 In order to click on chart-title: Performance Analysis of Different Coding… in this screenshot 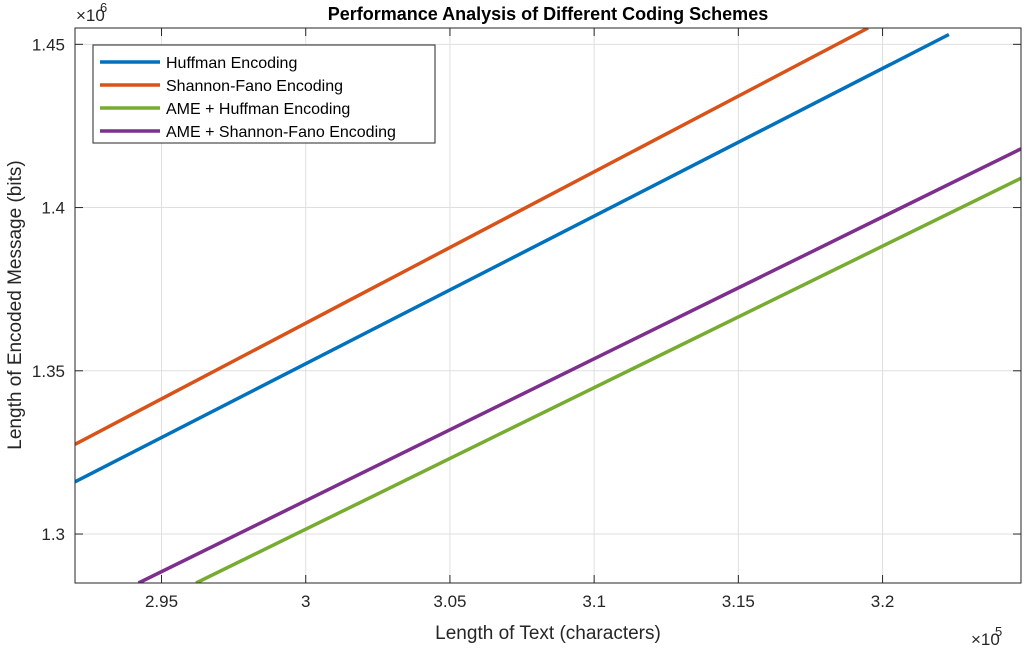, I will do `click(548, 14)`.